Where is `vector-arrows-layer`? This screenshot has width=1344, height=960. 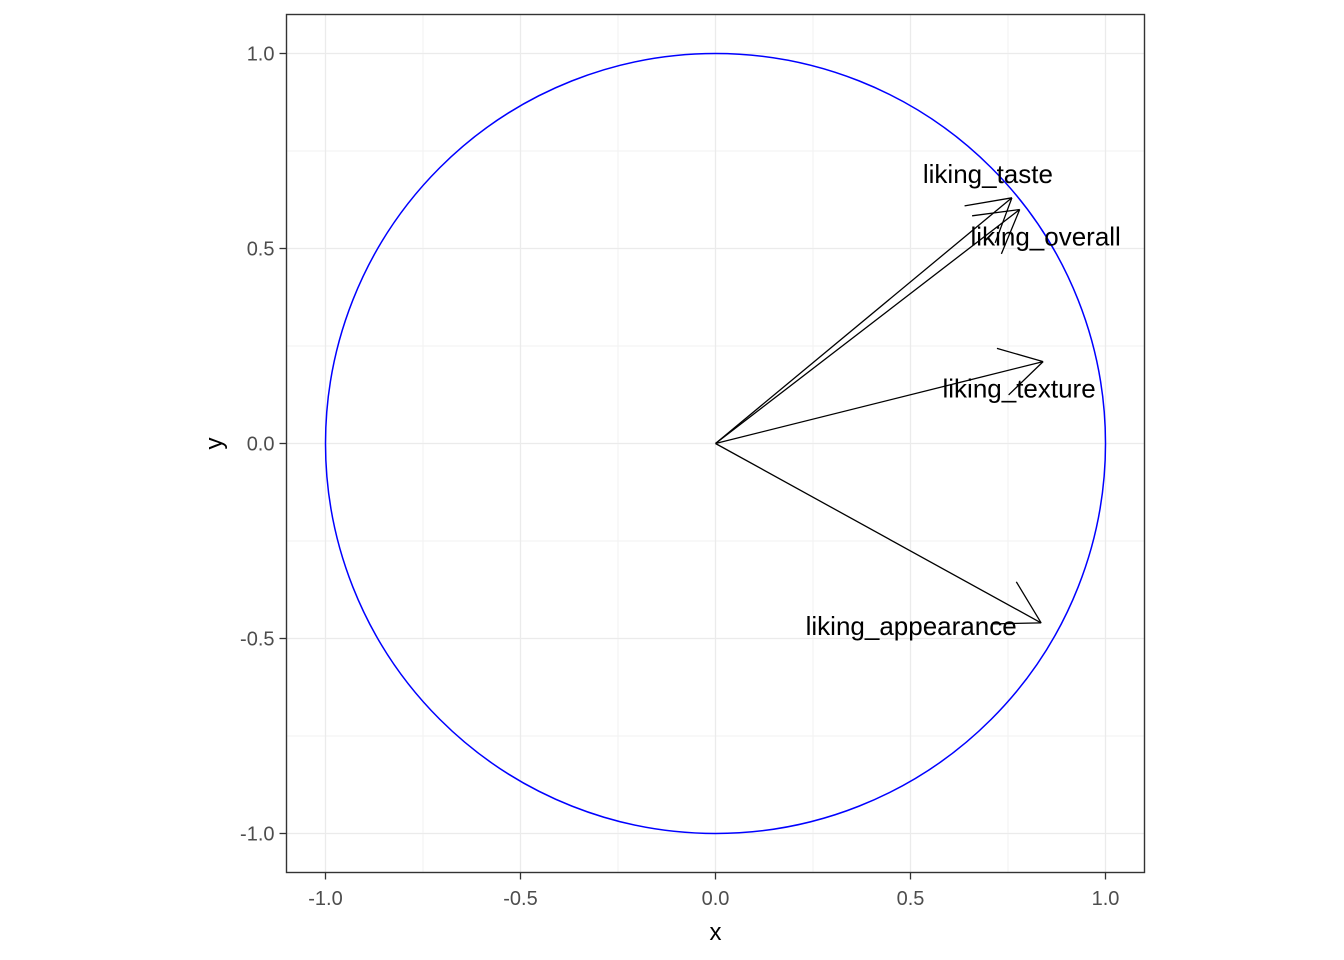 vector-arrows-layer is located at coordinates (879, 411).